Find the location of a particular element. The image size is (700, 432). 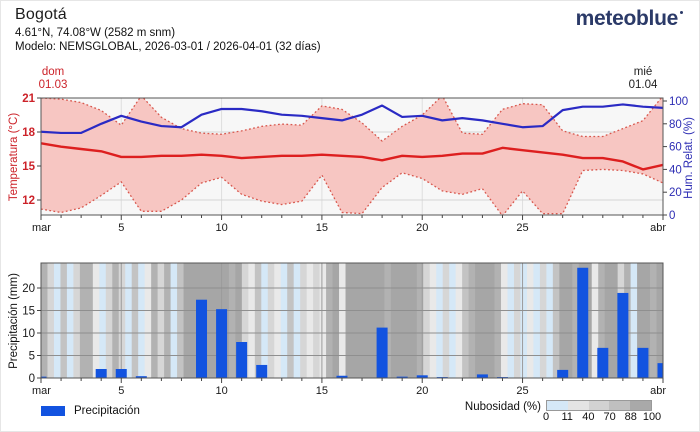

precip-axis-tick-label: 0 is located at coordinates (32, 379).